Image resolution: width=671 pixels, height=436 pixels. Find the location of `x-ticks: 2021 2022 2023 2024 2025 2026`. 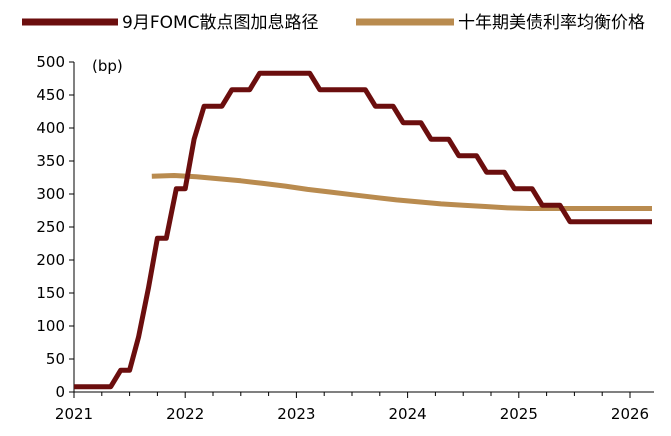

x-ticks: 2021 2022 2023 2024 2025 2026 is located at coordinates (352, 407).